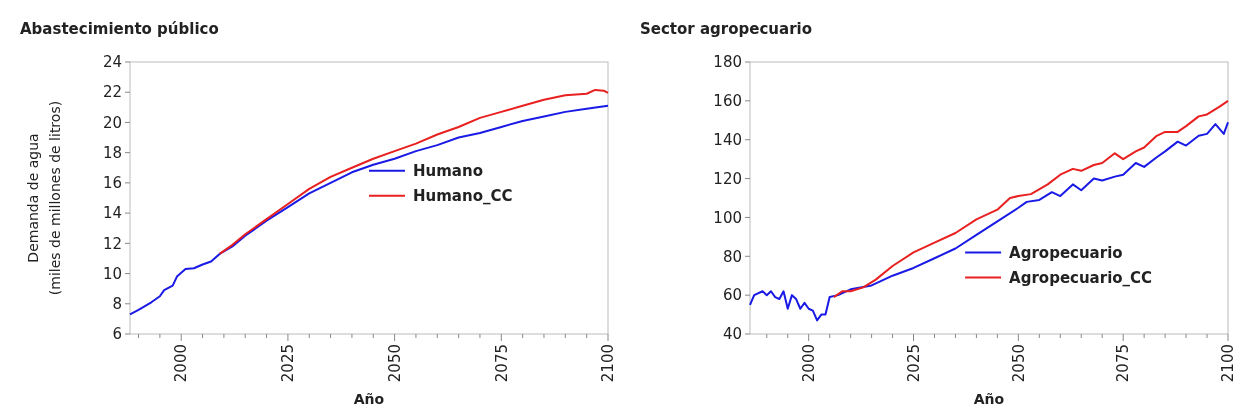 The width and height of the screenshot is (1260, 418). What do you see at coordinates (112, 183) in the screenshot?
I see `y-tick-label: 16` at bounding box center [112, 183].